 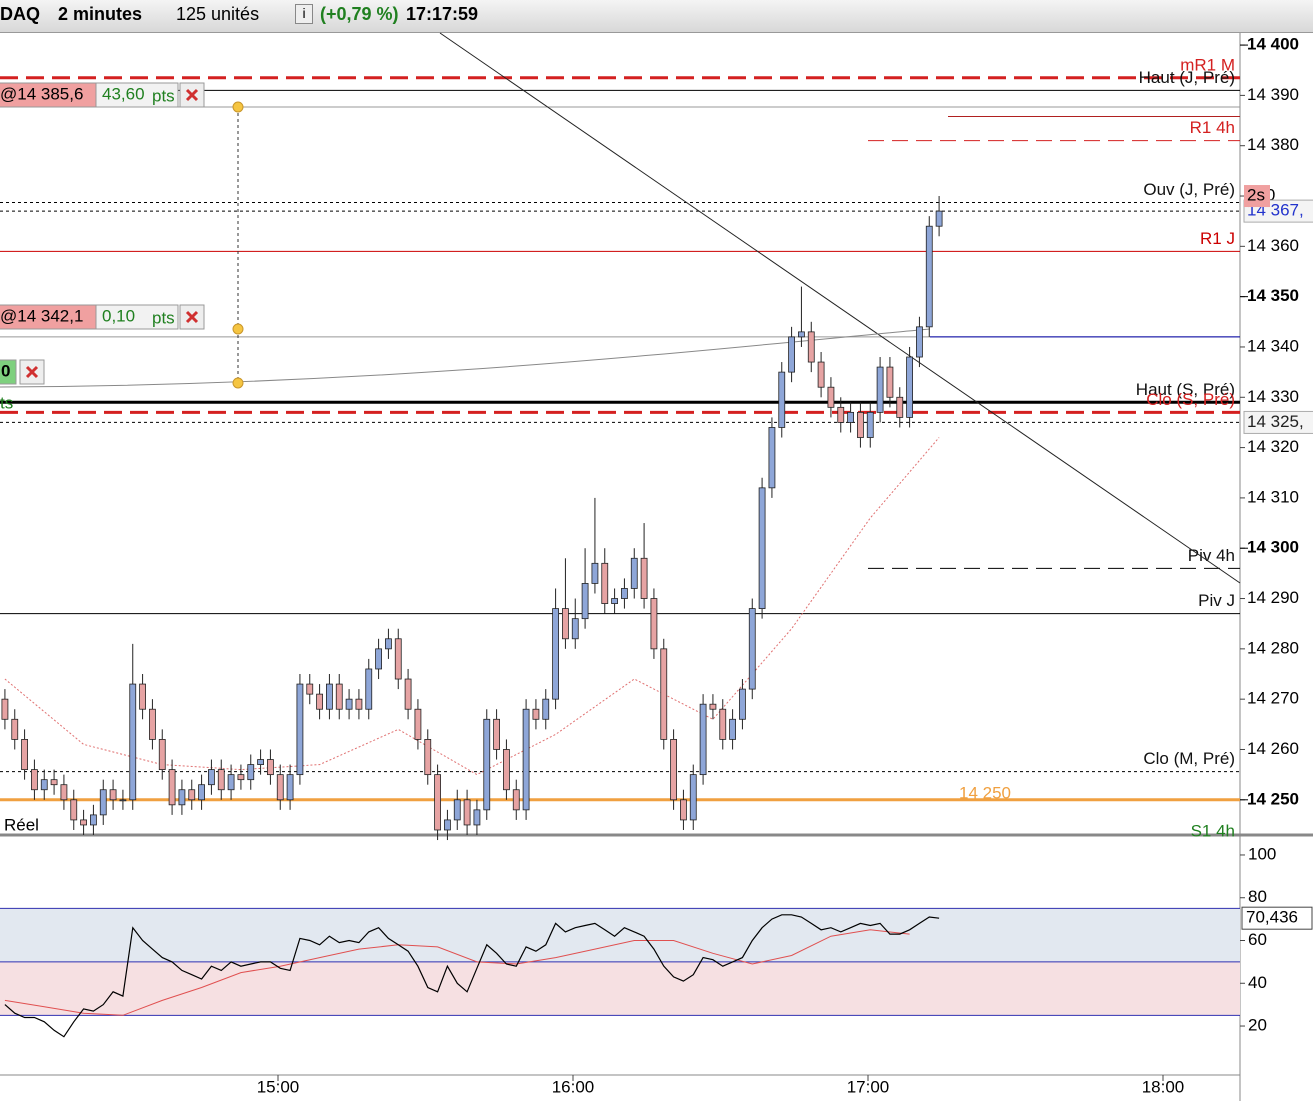 I want to click on rsi-tick-label: 80, so click(x=1257, y=896).